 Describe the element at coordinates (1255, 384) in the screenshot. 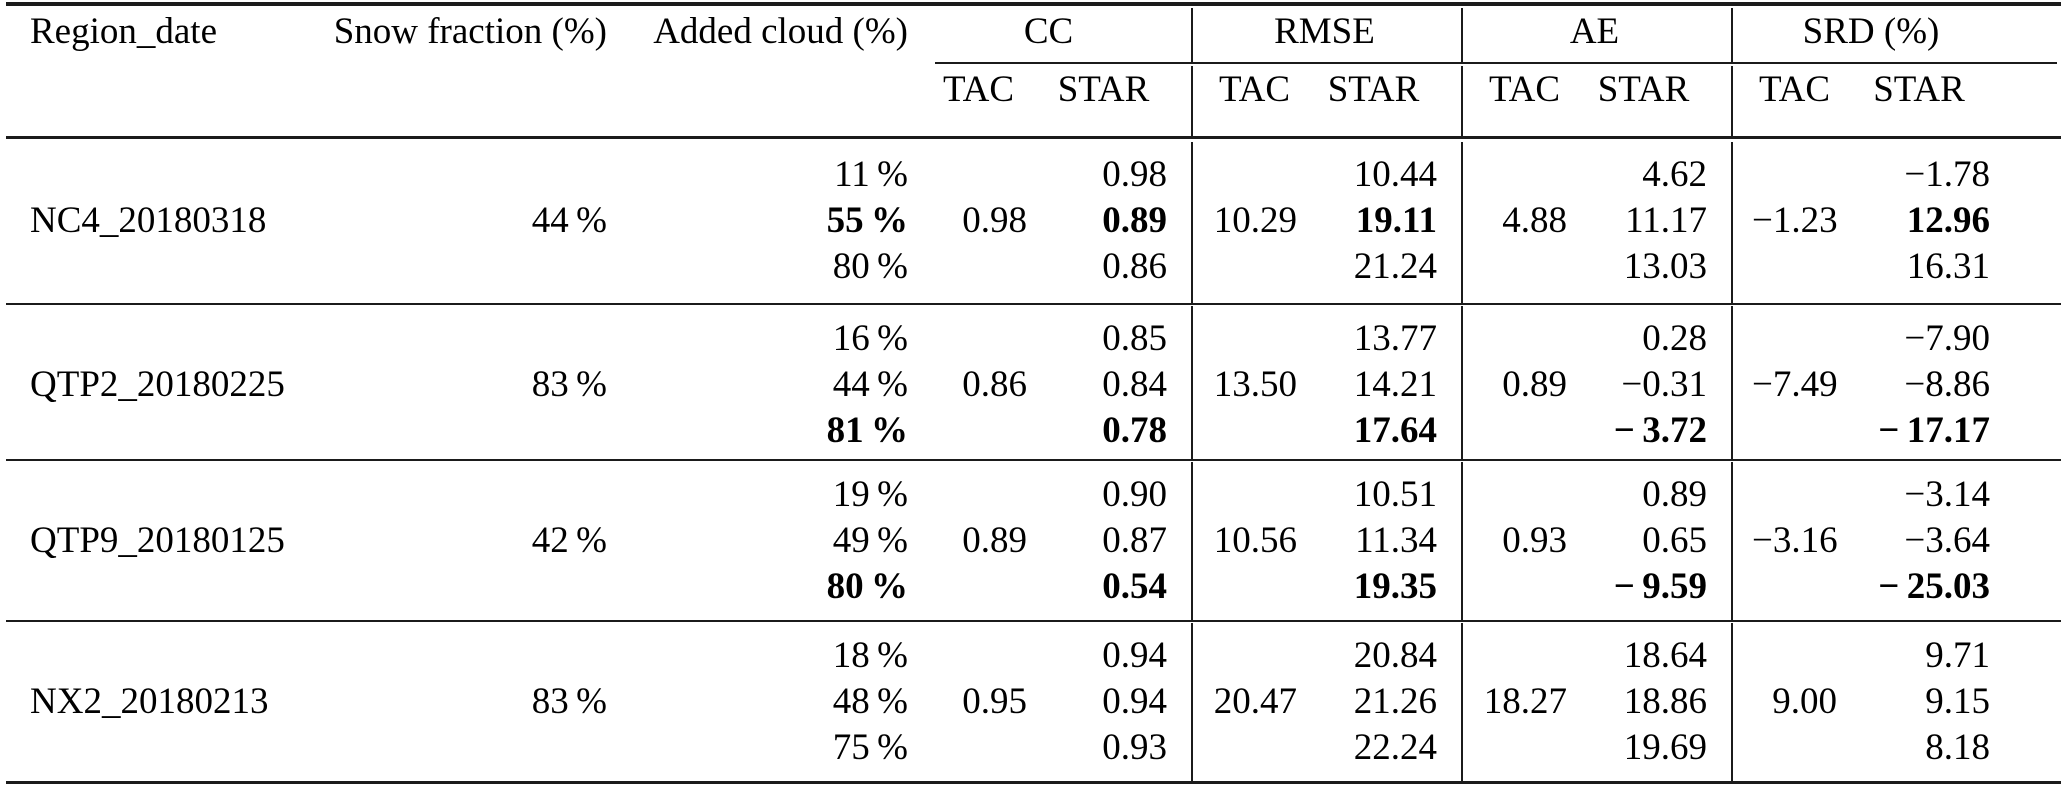

I see `rmse-tac-cell: 13.50` at that location.